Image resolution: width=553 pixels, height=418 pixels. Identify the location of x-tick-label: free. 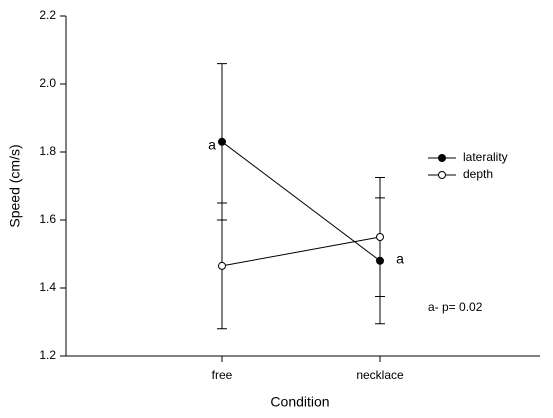
(222, 375).